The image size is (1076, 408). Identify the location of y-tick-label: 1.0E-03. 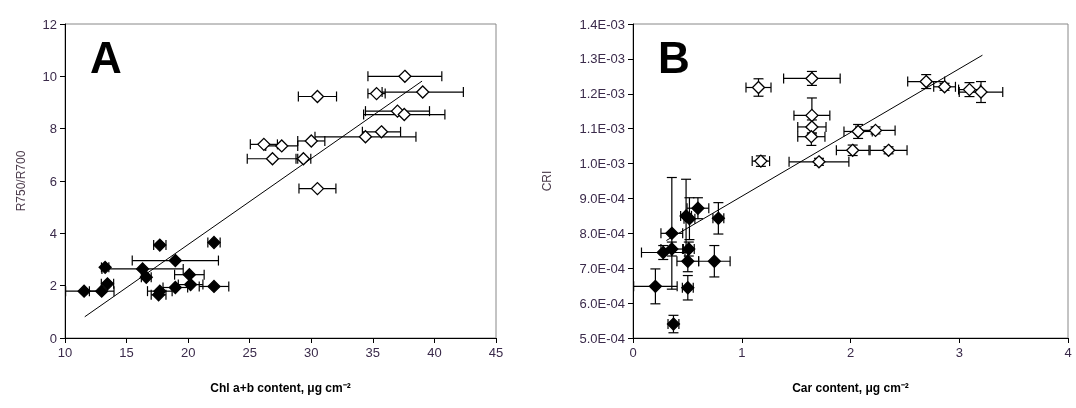
(602, 164).